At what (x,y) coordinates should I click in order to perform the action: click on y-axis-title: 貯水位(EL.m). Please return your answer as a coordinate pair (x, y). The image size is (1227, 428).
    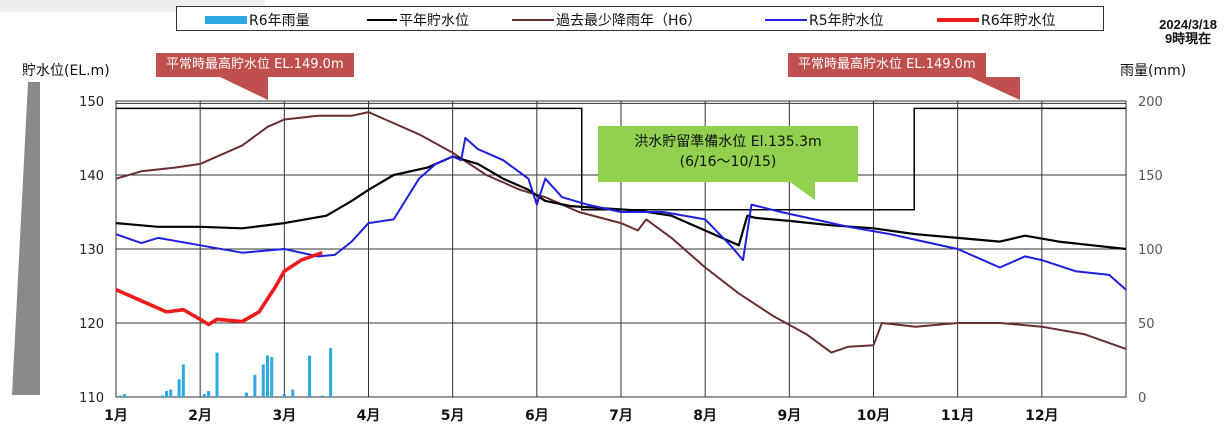
    Looking at the image, I should click on (66, 71).